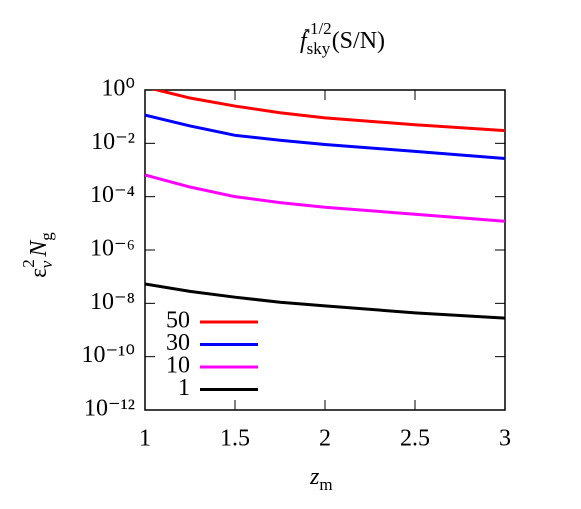 The width and height of the screenshot is (581, 509). I want to click on x-tick-label: 1, so click(145, 439).